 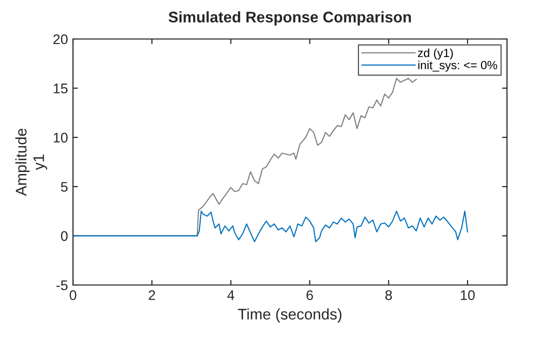 I want to click on line-series, so click(x=270, y=226).